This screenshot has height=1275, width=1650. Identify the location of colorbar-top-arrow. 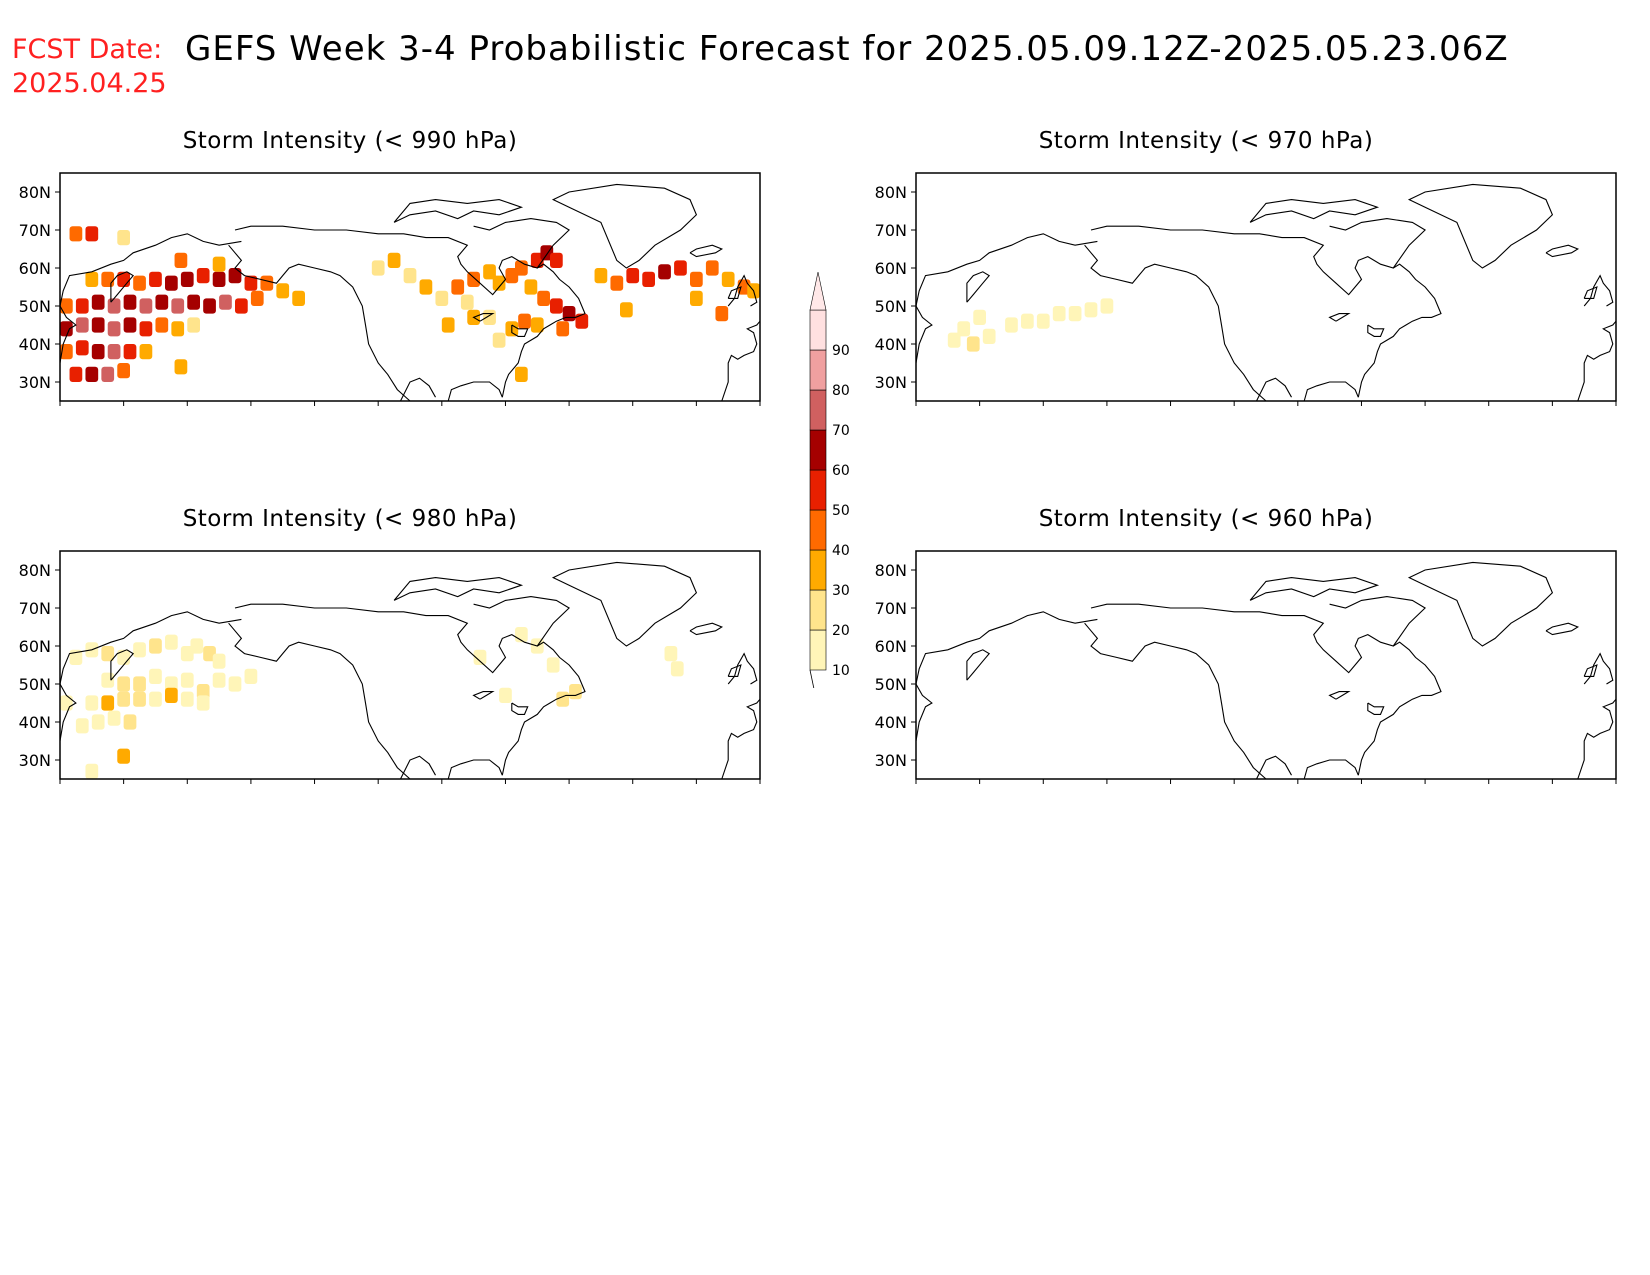
(818, 291).